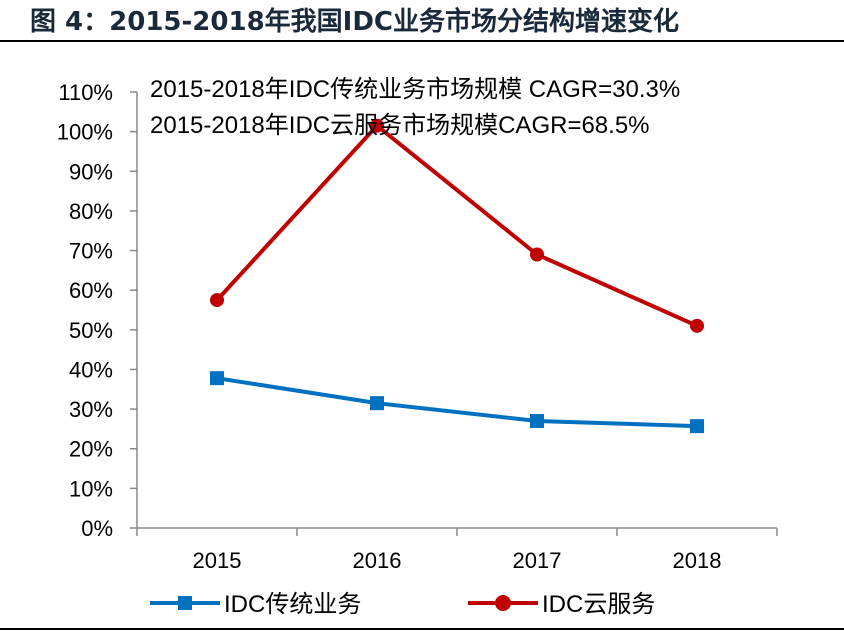  I want to click on x-tick-label: 2016, so click(377, 560).